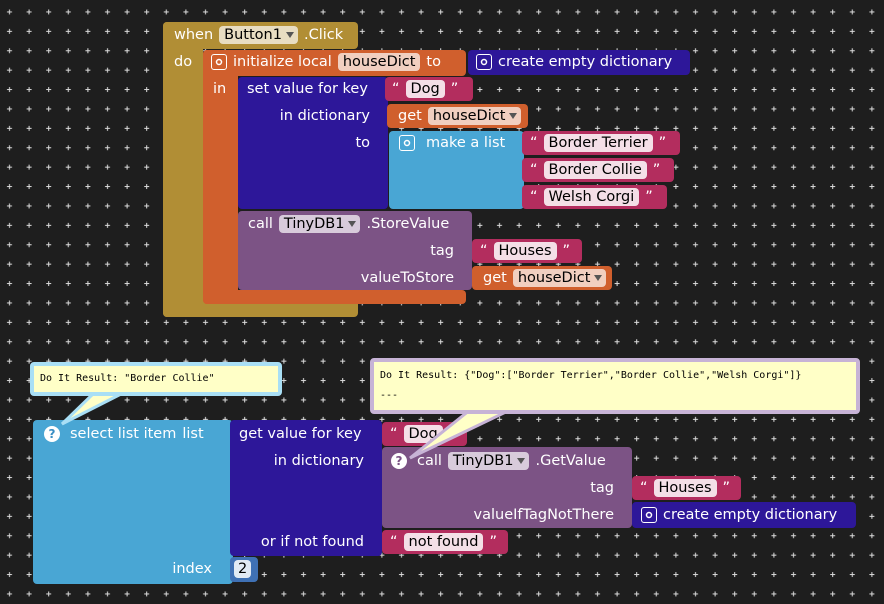 The height and width of the screenshot is (604, 884). Describe the element at coordinates (407, 278) in the screenshot. I see `label: valueToStore` at that location.